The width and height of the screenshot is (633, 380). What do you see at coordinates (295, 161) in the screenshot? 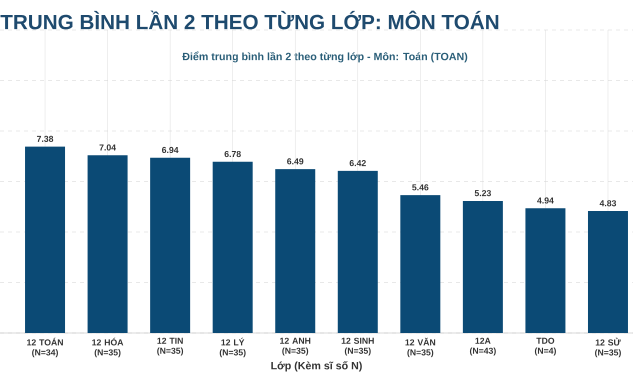
I see `data-label: 6.49` at bounding box center [295, 161].